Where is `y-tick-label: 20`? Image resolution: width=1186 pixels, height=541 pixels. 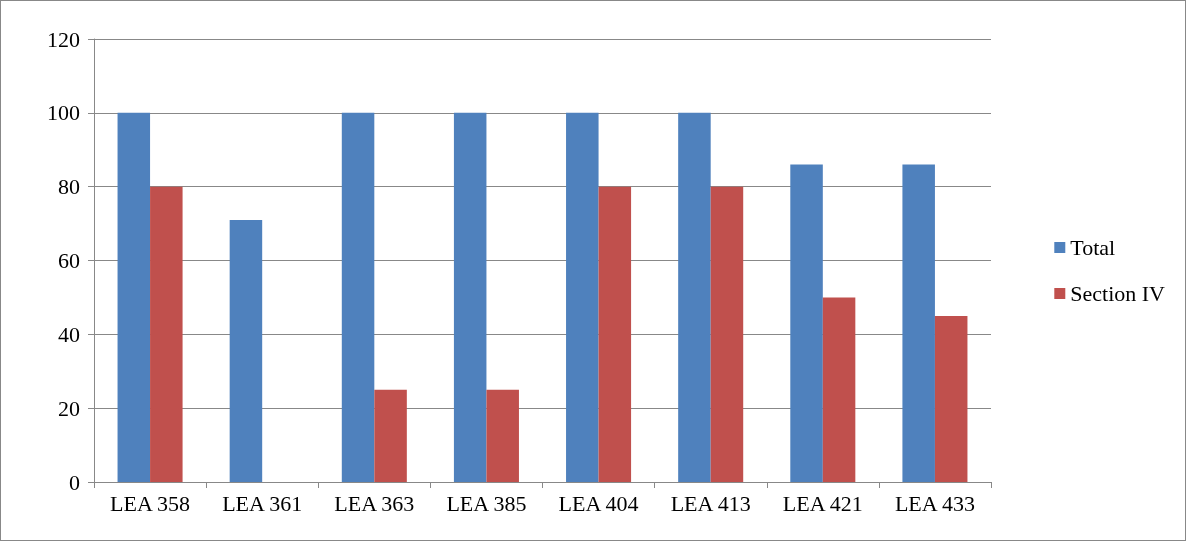
y-tick-label: 20 is located at coordinates (69, 408).